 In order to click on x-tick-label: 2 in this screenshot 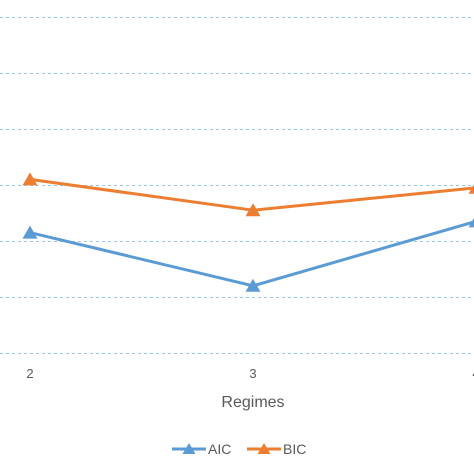, I will do `click(29, 373)`.